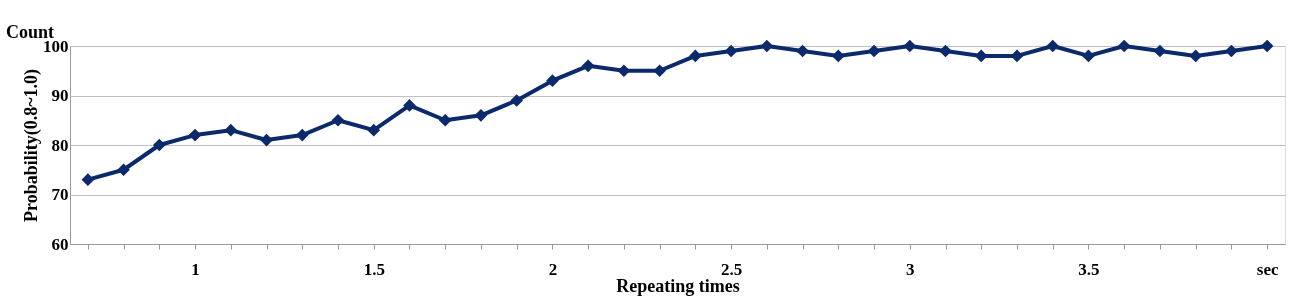 This screenshot has width=1309, height=299. I want to click on text: Count, so click(30, 32).